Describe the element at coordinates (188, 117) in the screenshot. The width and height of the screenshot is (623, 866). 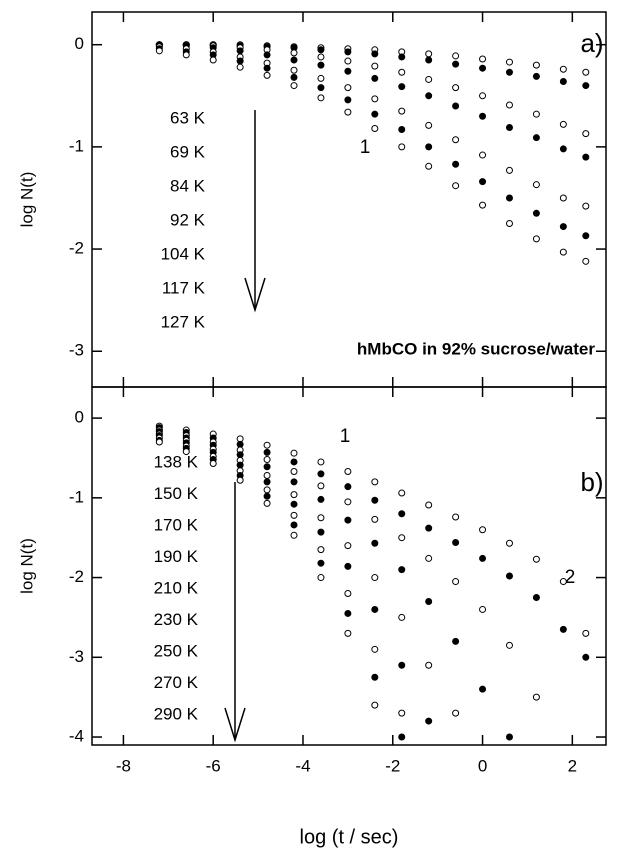
I see `legend-label: 63 K` at that location.